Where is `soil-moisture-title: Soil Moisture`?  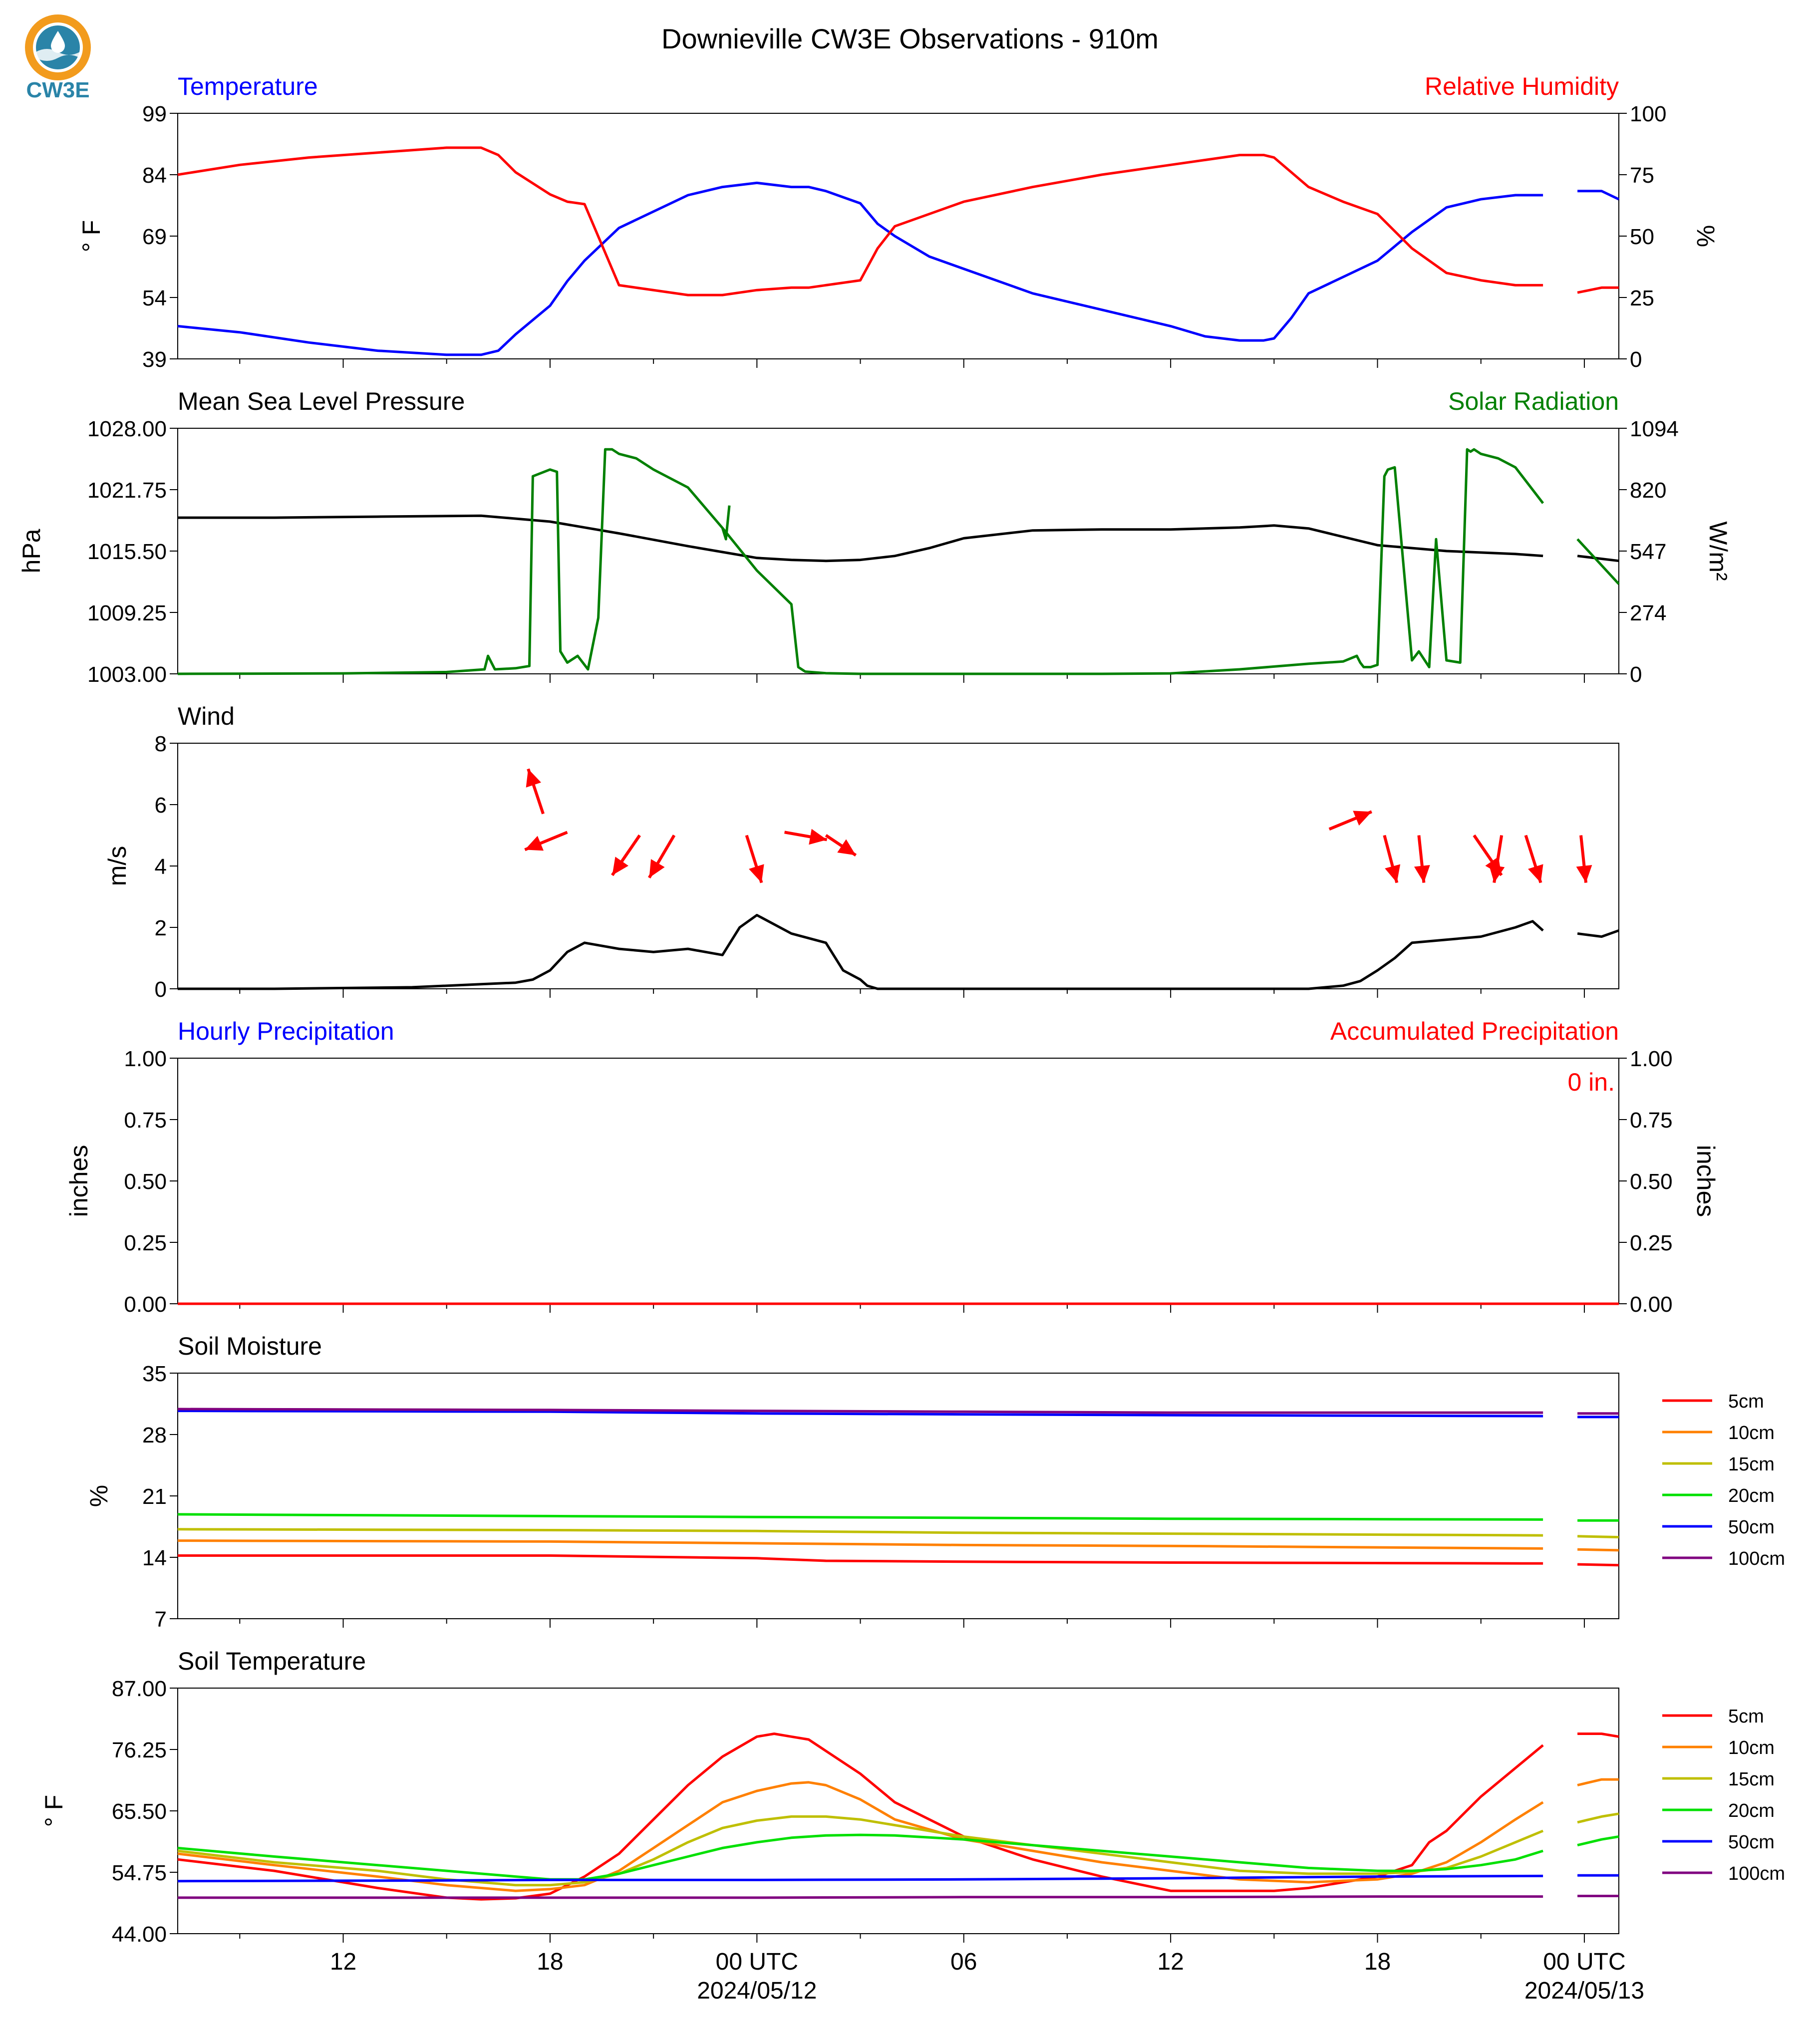 soil-moisture-title: Soil Moisture is located at coordinates (250, 1346).